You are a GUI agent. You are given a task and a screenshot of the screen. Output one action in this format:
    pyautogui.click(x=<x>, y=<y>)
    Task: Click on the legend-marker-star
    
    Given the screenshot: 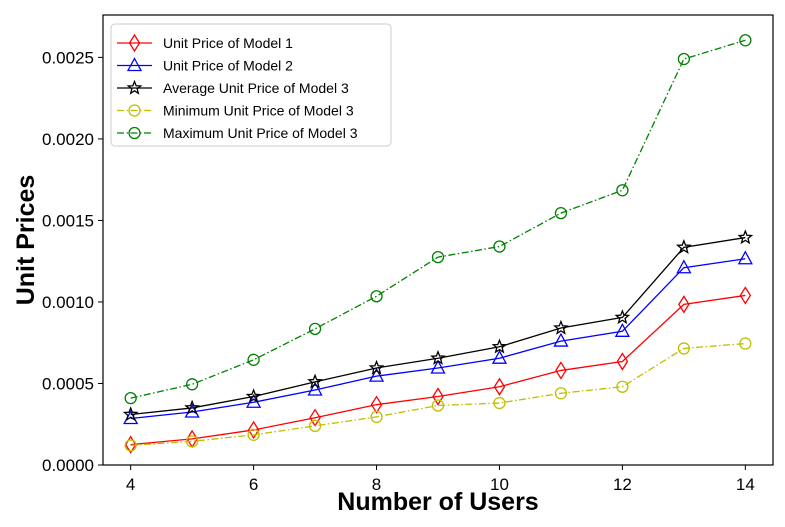 What is the action you would take?
    pyautogui.click(x=134, y=87)
    